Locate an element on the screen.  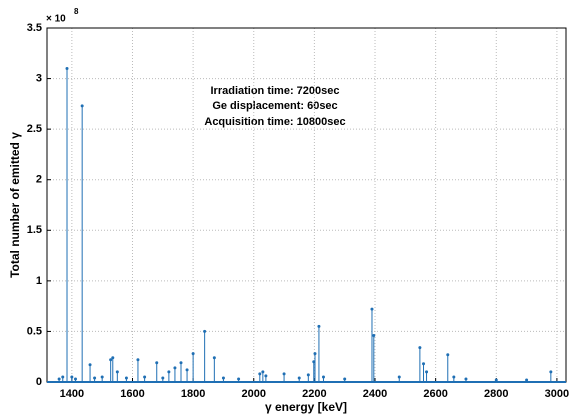
y-multiplier-power: 8 is located at coordinates (76, 11).